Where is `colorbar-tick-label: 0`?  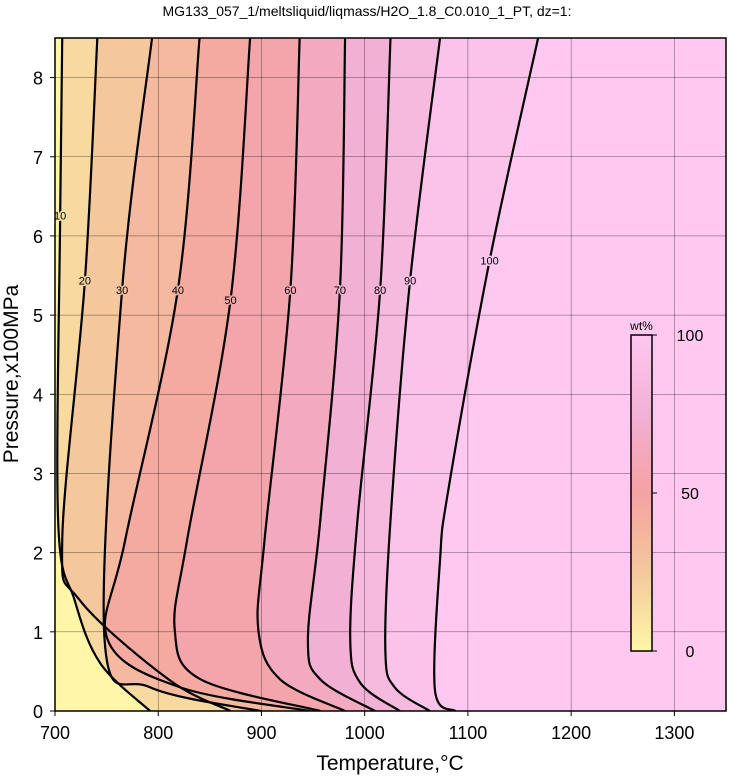 colorbar-tick-label: 0 is located at coordinates (690, 652).